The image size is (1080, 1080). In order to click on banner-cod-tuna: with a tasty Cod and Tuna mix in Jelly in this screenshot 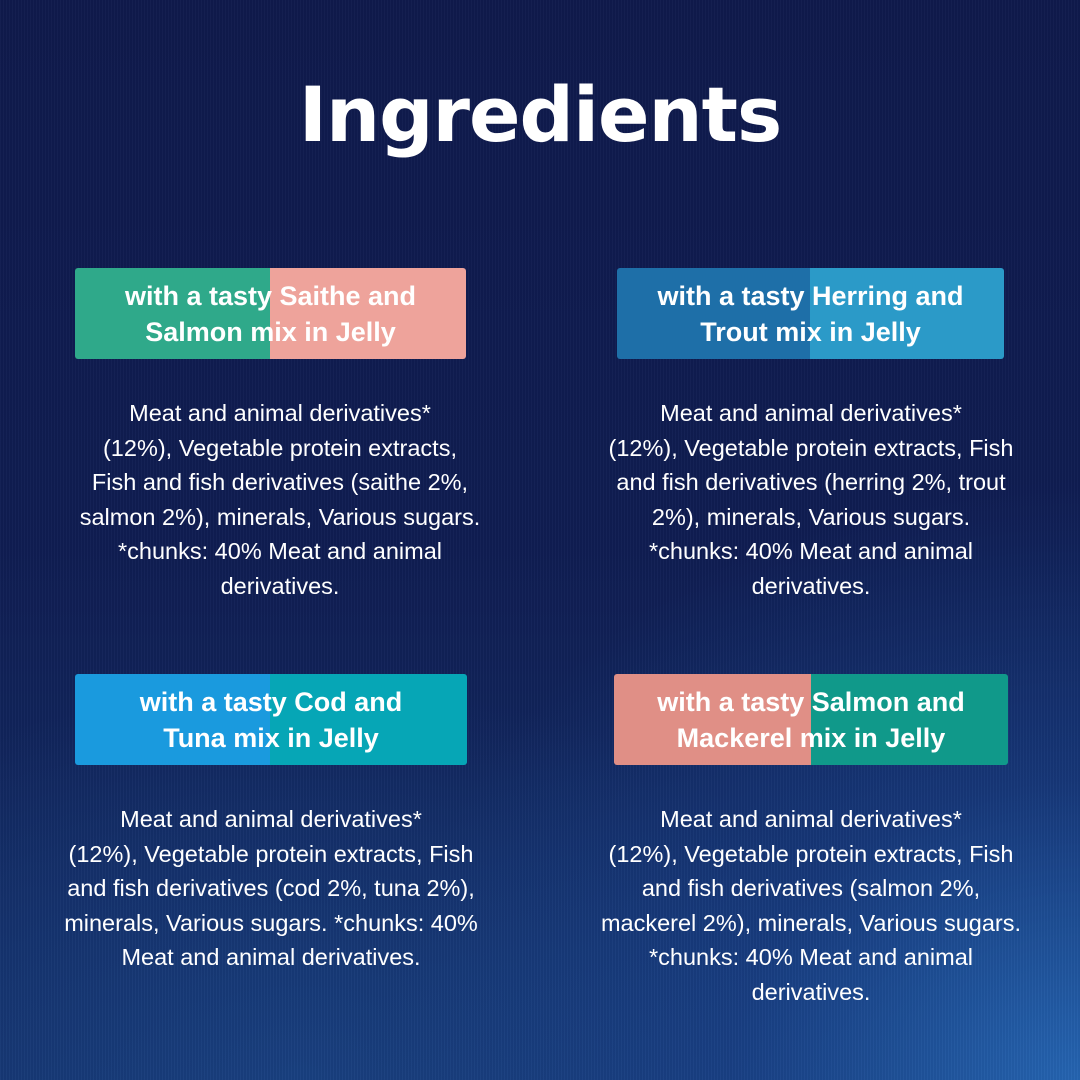, I will do `click(271, 719)`.